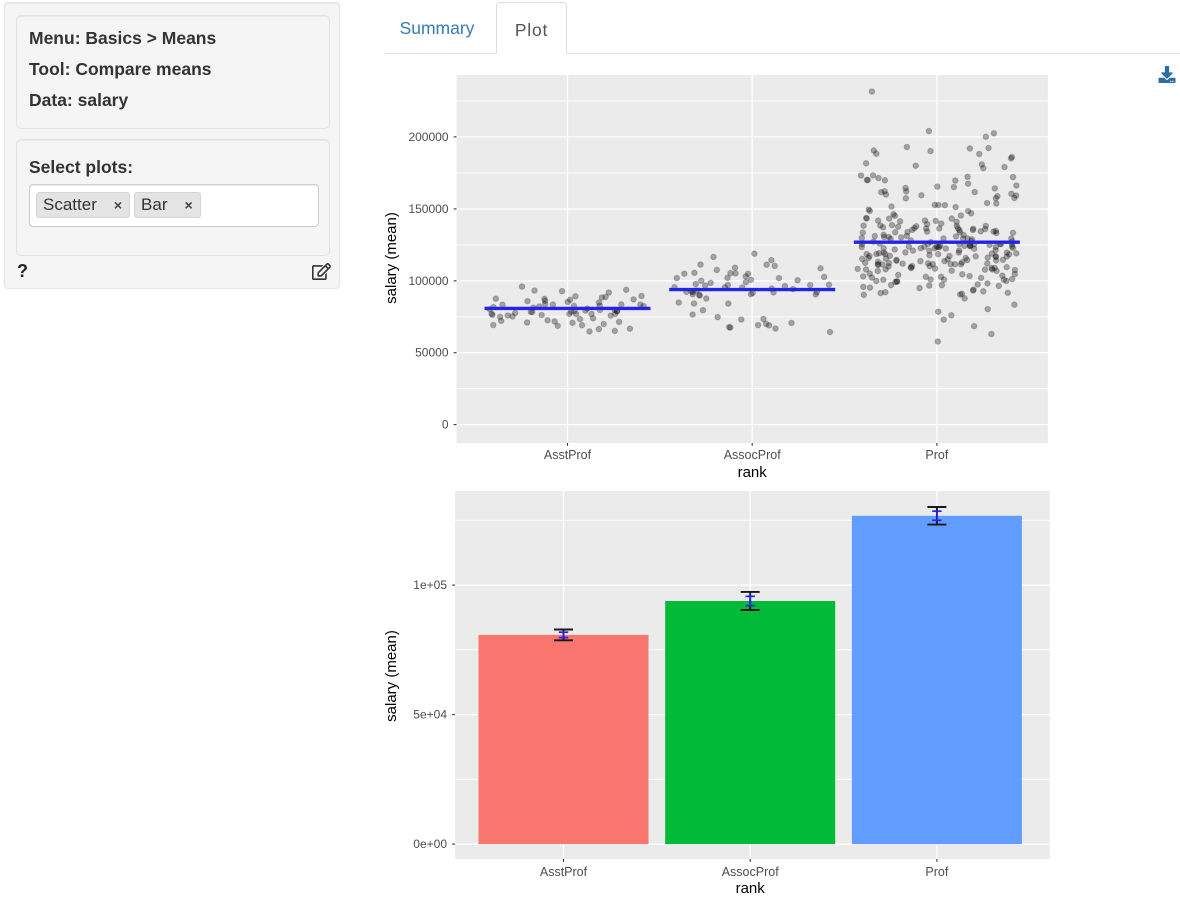  Describe the element at coordinates (432, 353) in the screenshot. I see `svg-text: 50000` at that location.